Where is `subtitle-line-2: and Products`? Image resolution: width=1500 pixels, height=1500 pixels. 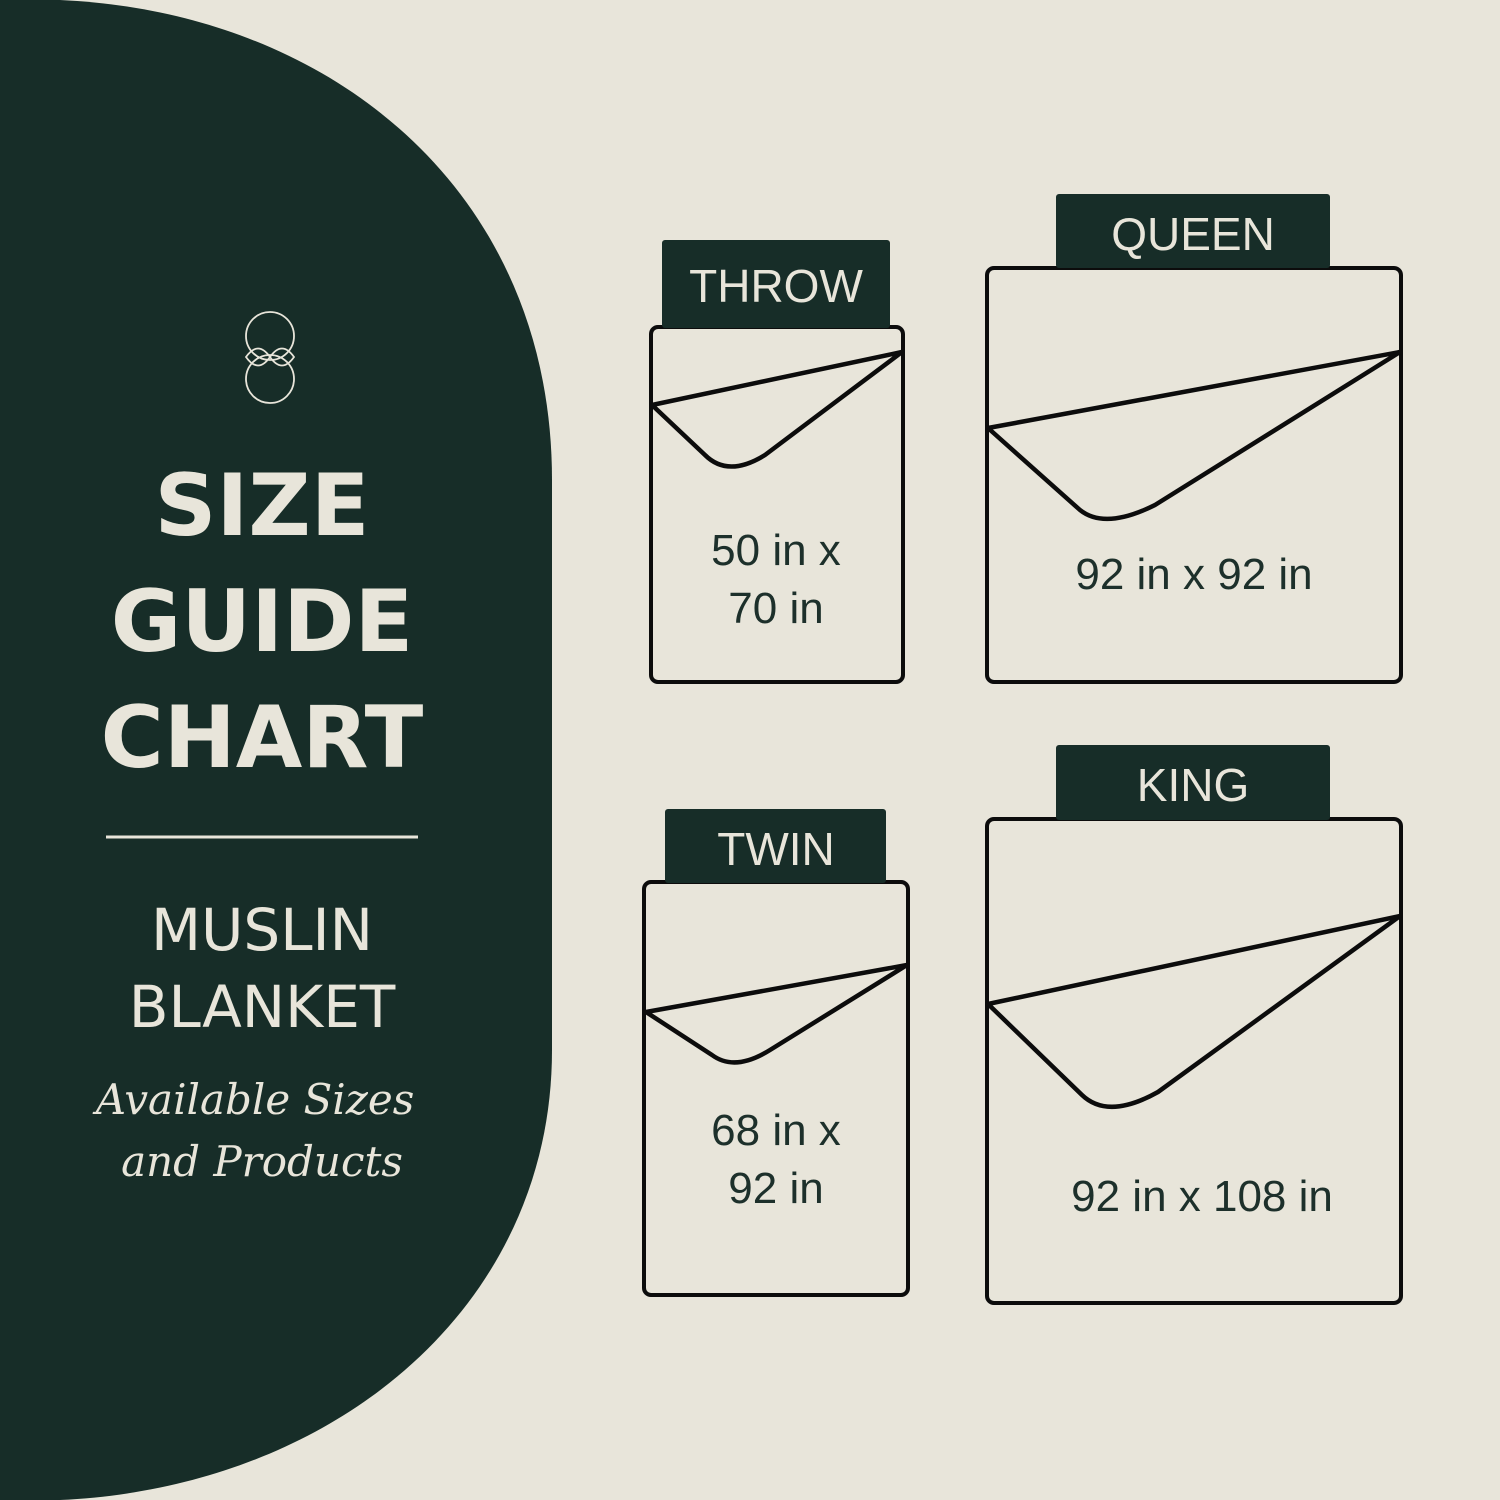
subtitle-line-2: and Products is located at coordinates (262, 1161).